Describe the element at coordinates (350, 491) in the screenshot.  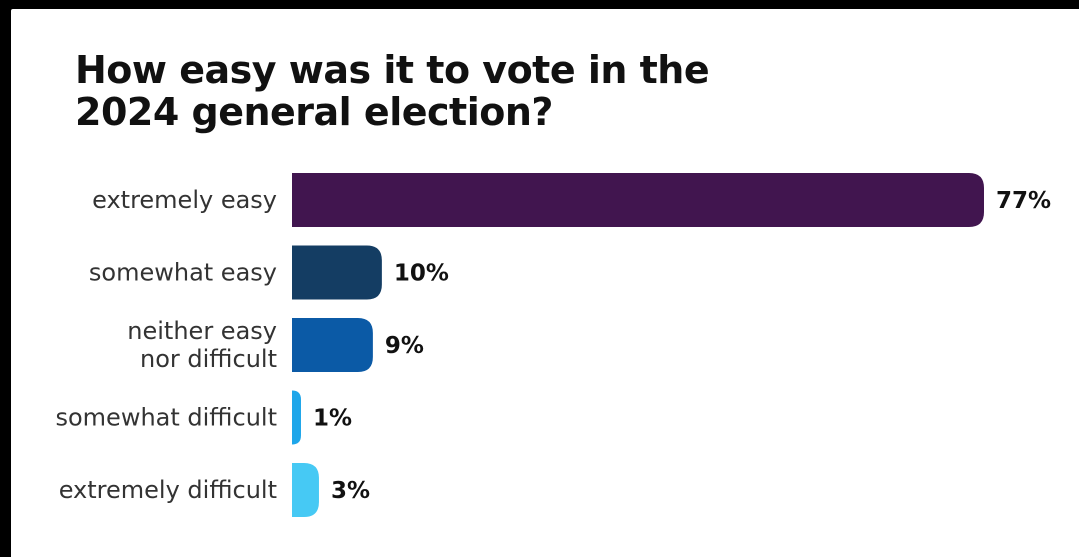
I see `value-label-extremely-difficult: 3%` at that location.